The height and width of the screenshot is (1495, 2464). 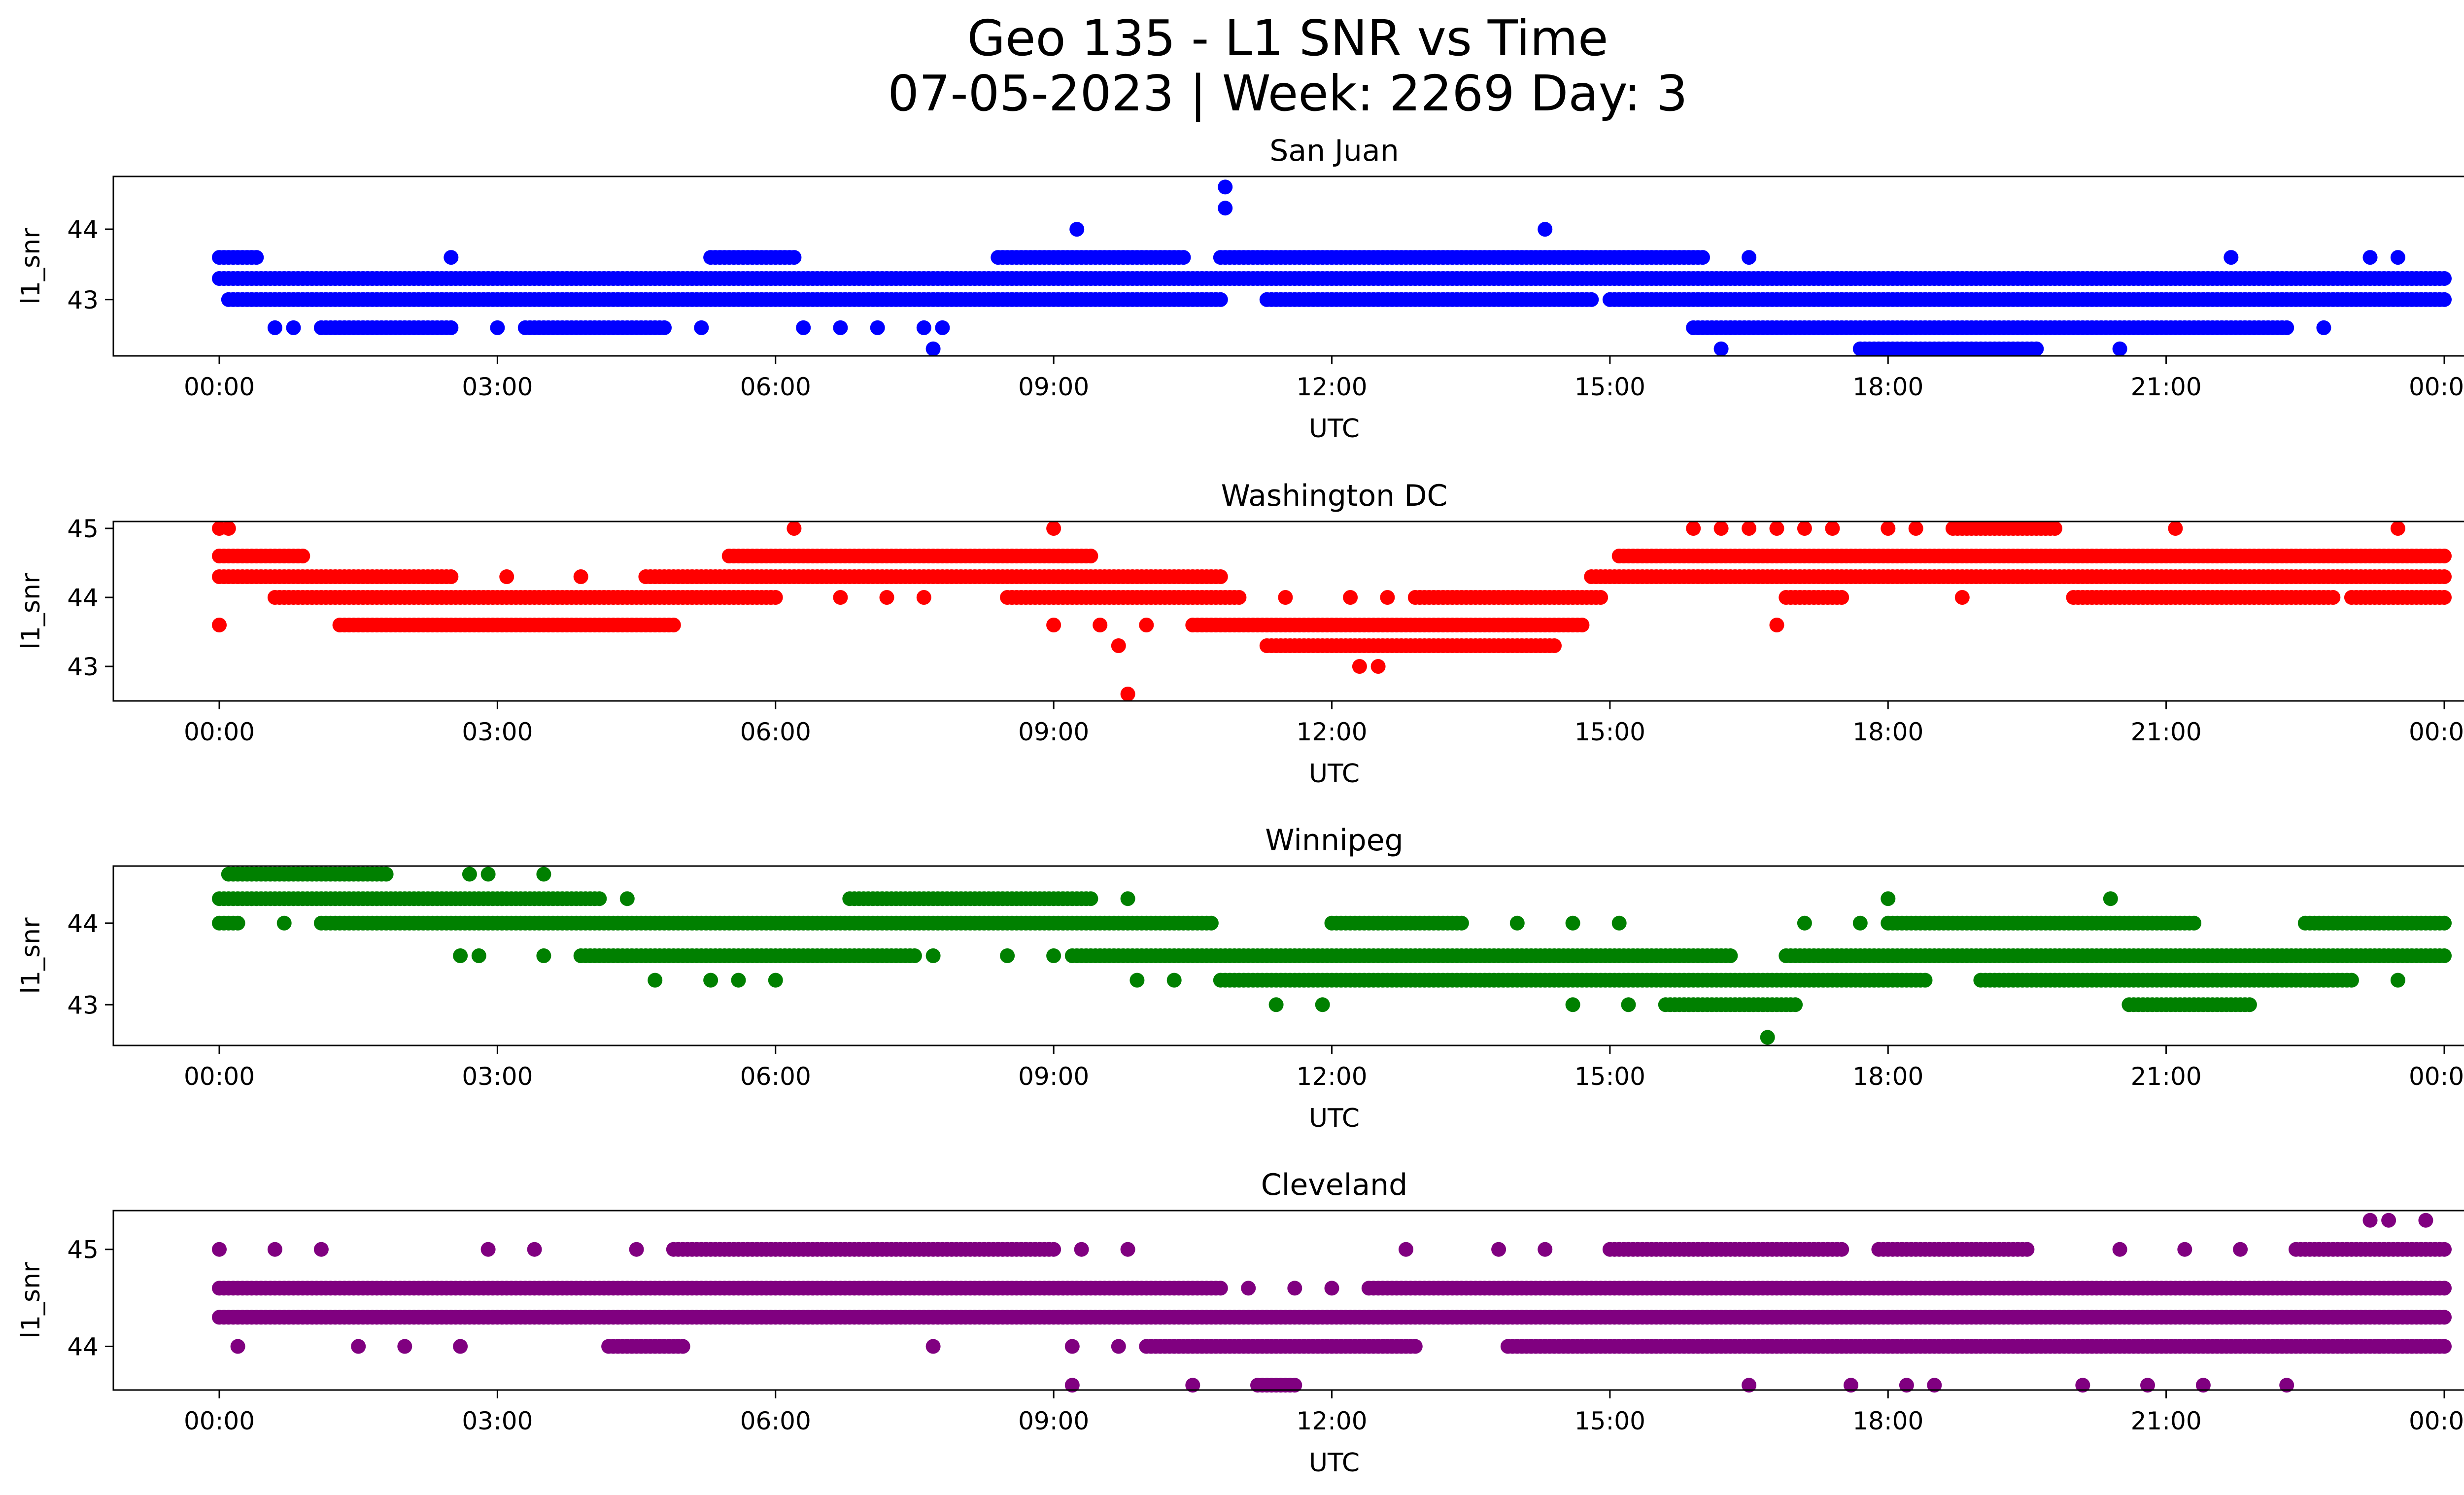 What do you see at coordinates (1331, 732) in the screenshot?
I see `x-tick-label: 12:00` at bounding box center [1331, 732].